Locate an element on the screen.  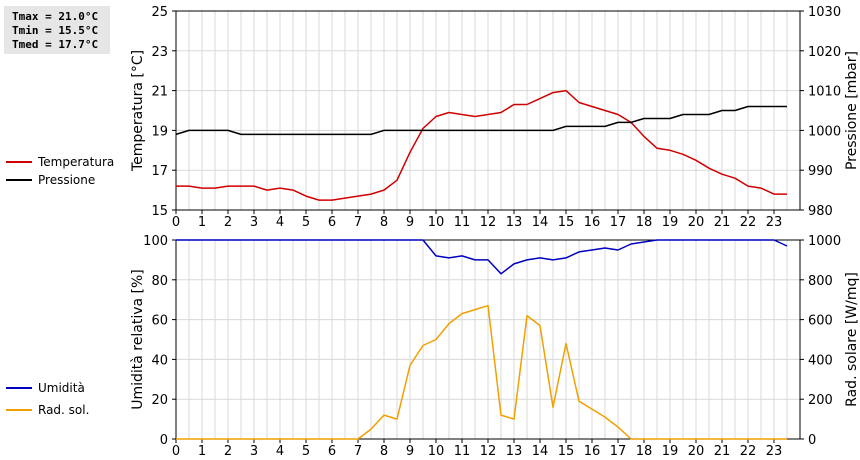
chart1-ytick-left-label: 23 is located at coordinates (159, 52).